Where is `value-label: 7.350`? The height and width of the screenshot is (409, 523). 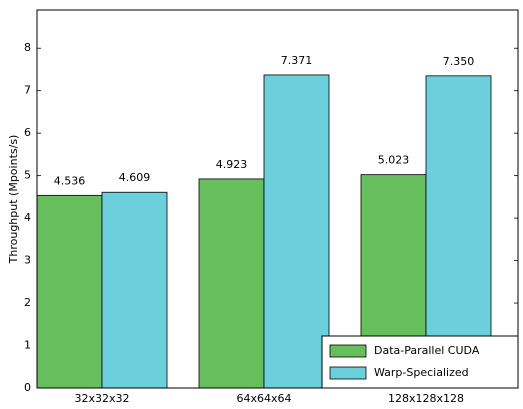 value-label: 7.350 is located at coordinates (459, 61).